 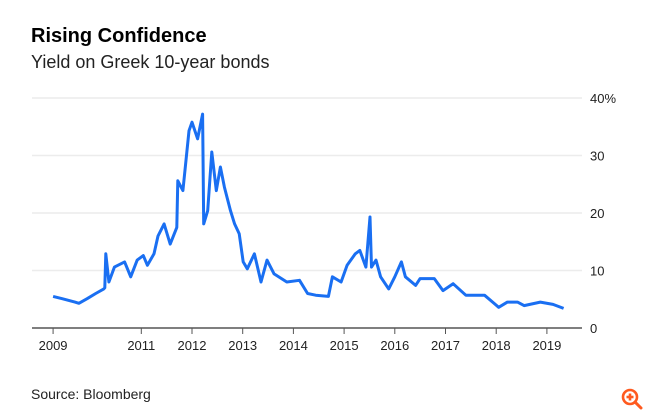 I want to click on y-tick-label: 10, so click(x=597, y=271).